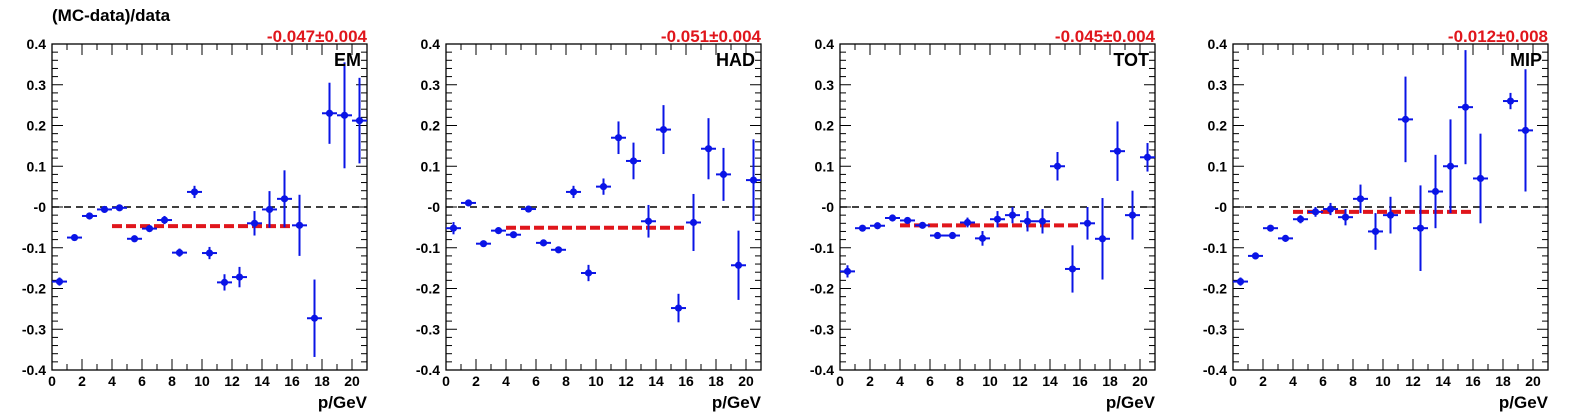 This screenshot has width=1575, height=419. Describe the element at coordinates (1131, 60) in the screenshot. I see `panel-label: TOT` at that location.